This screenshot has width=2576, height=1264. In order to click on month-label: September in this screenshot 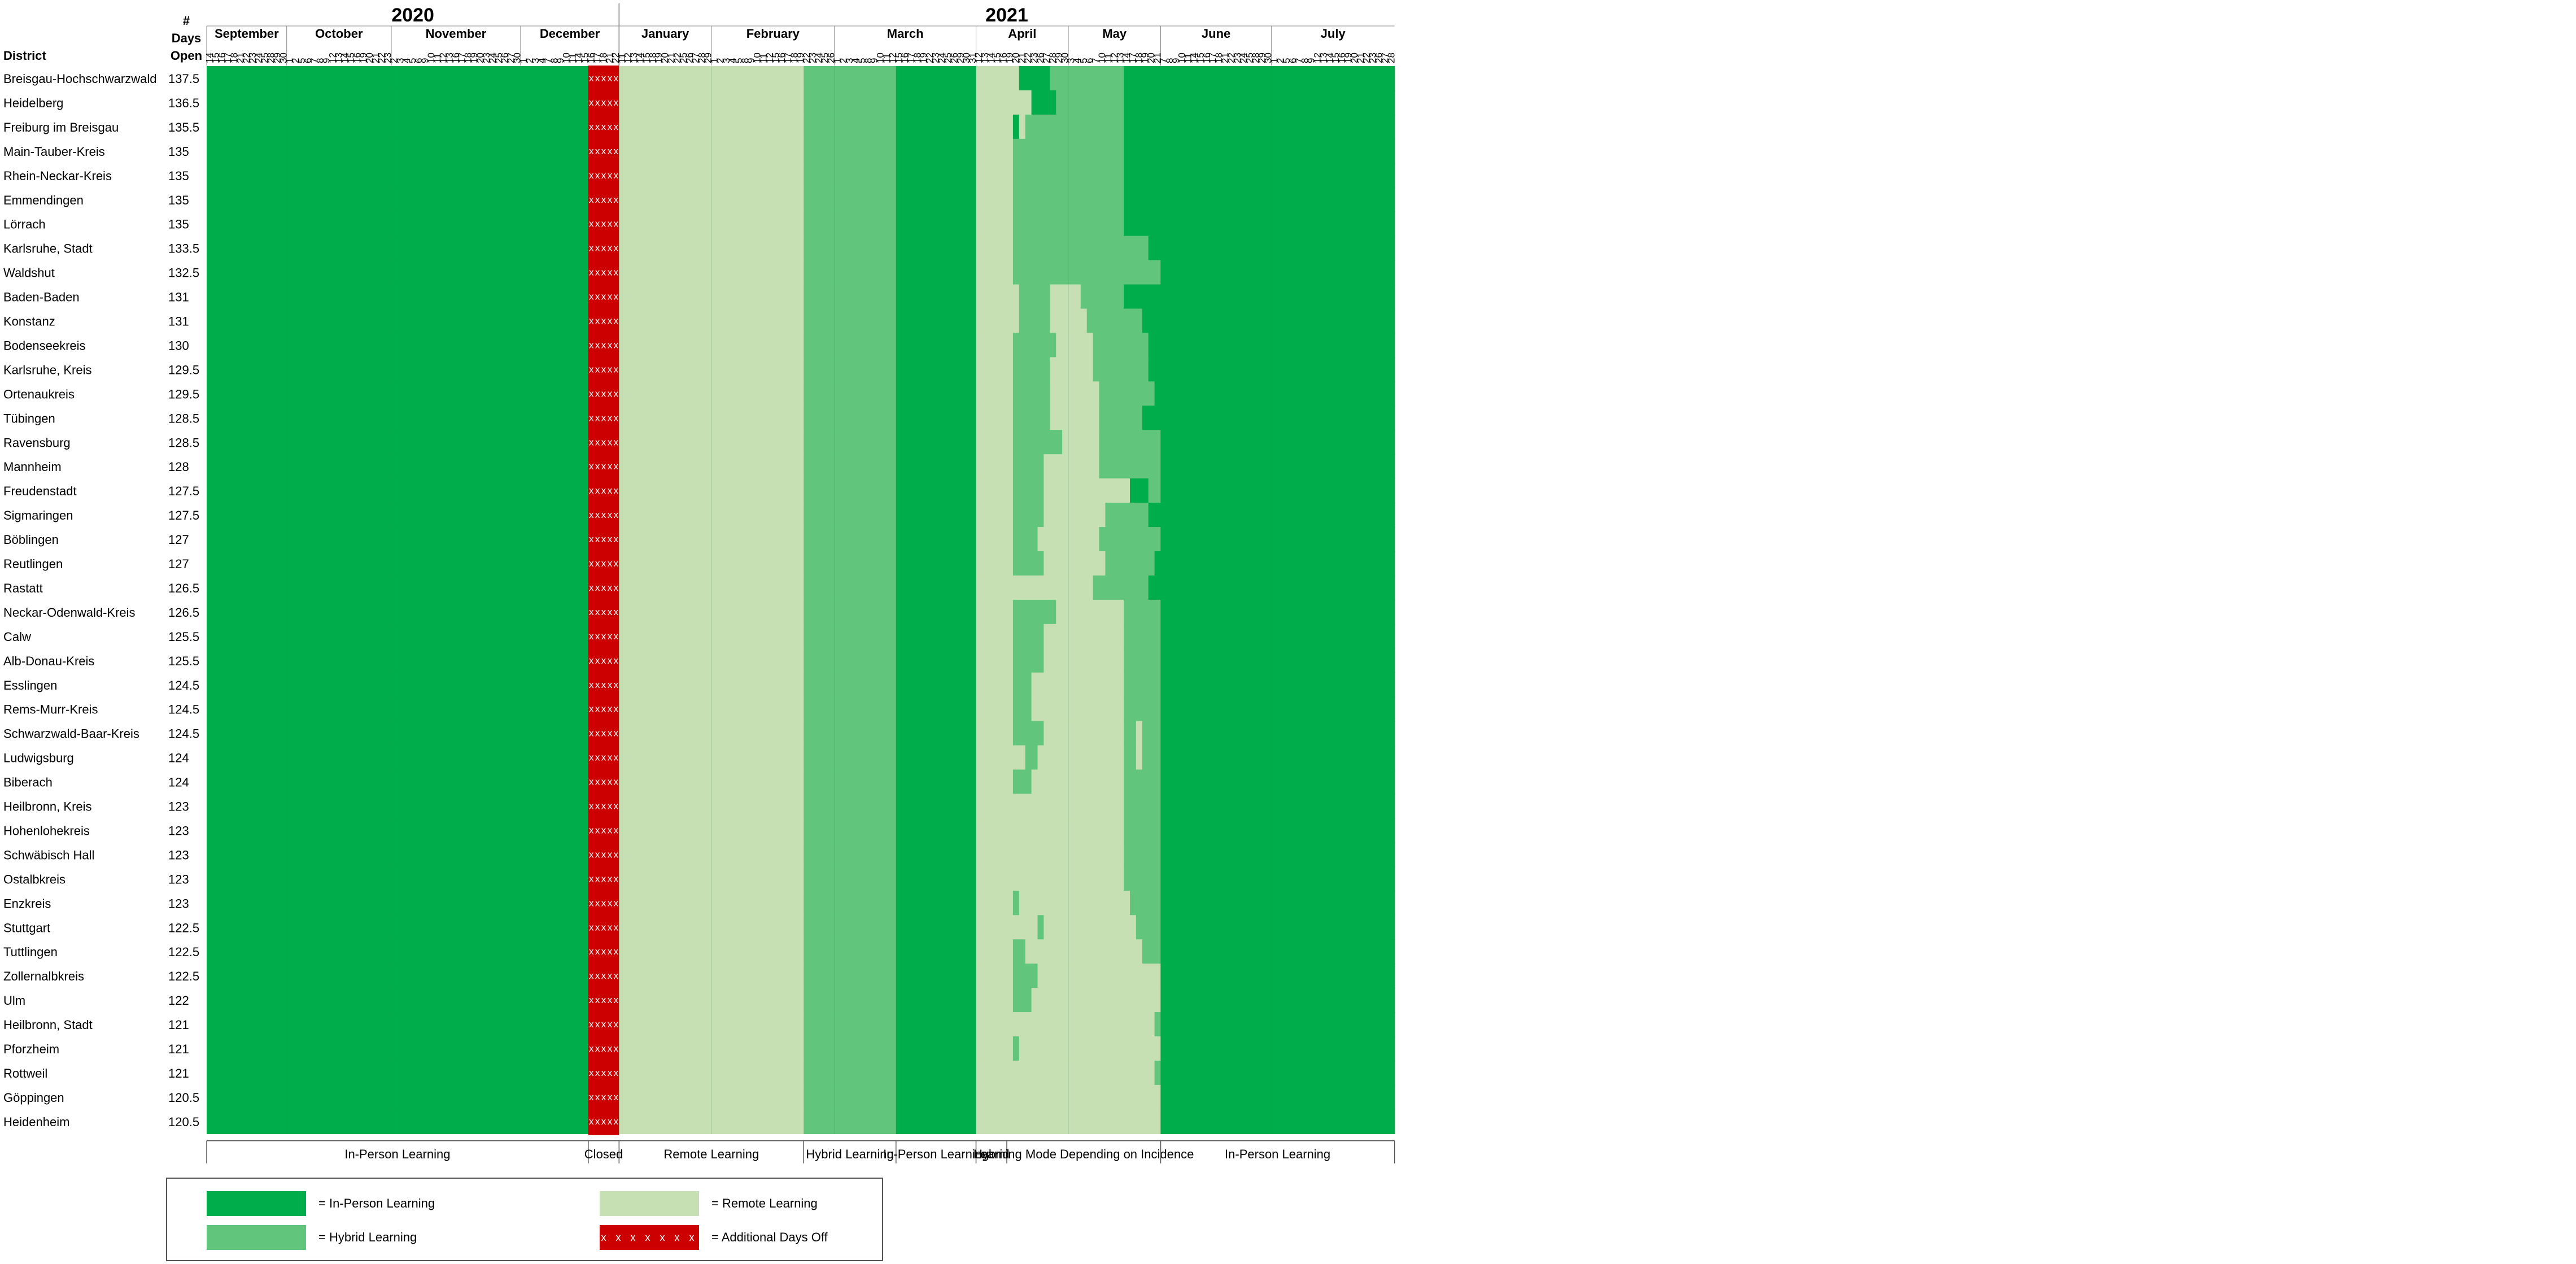, I will do `click(247, 34)`.